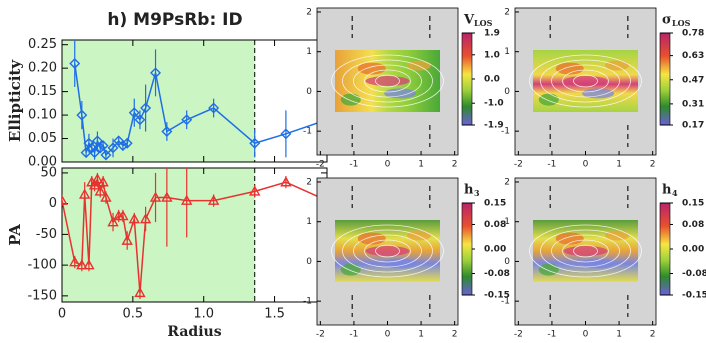 This screenshot has height=343, width=706. Describe the element at coordinates (42, 162) in the screenshot. I see `y-tick-label: 0.00` at that location.